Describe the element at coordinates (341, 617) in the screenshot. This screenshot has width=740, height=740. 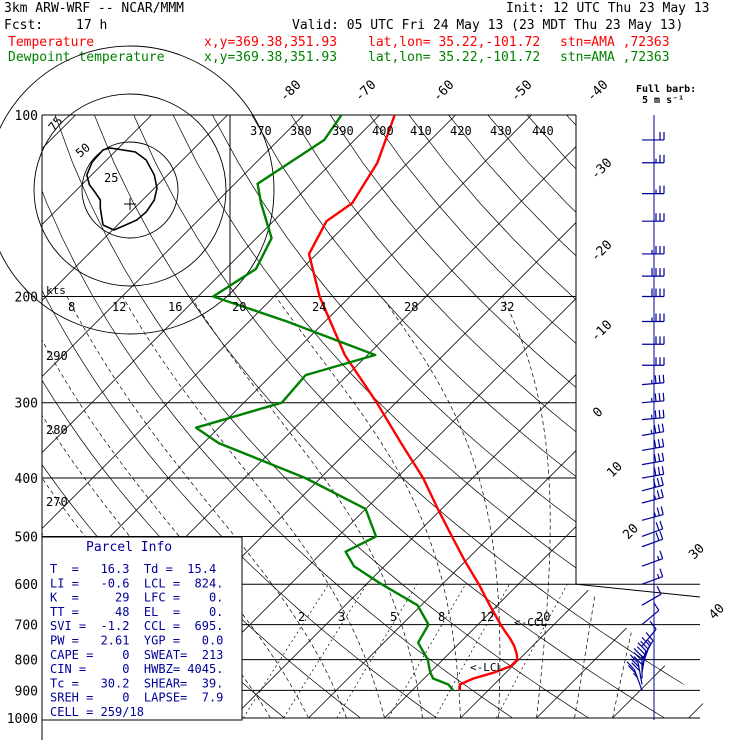
I see `mixing-ratio-label: 3` at that location.